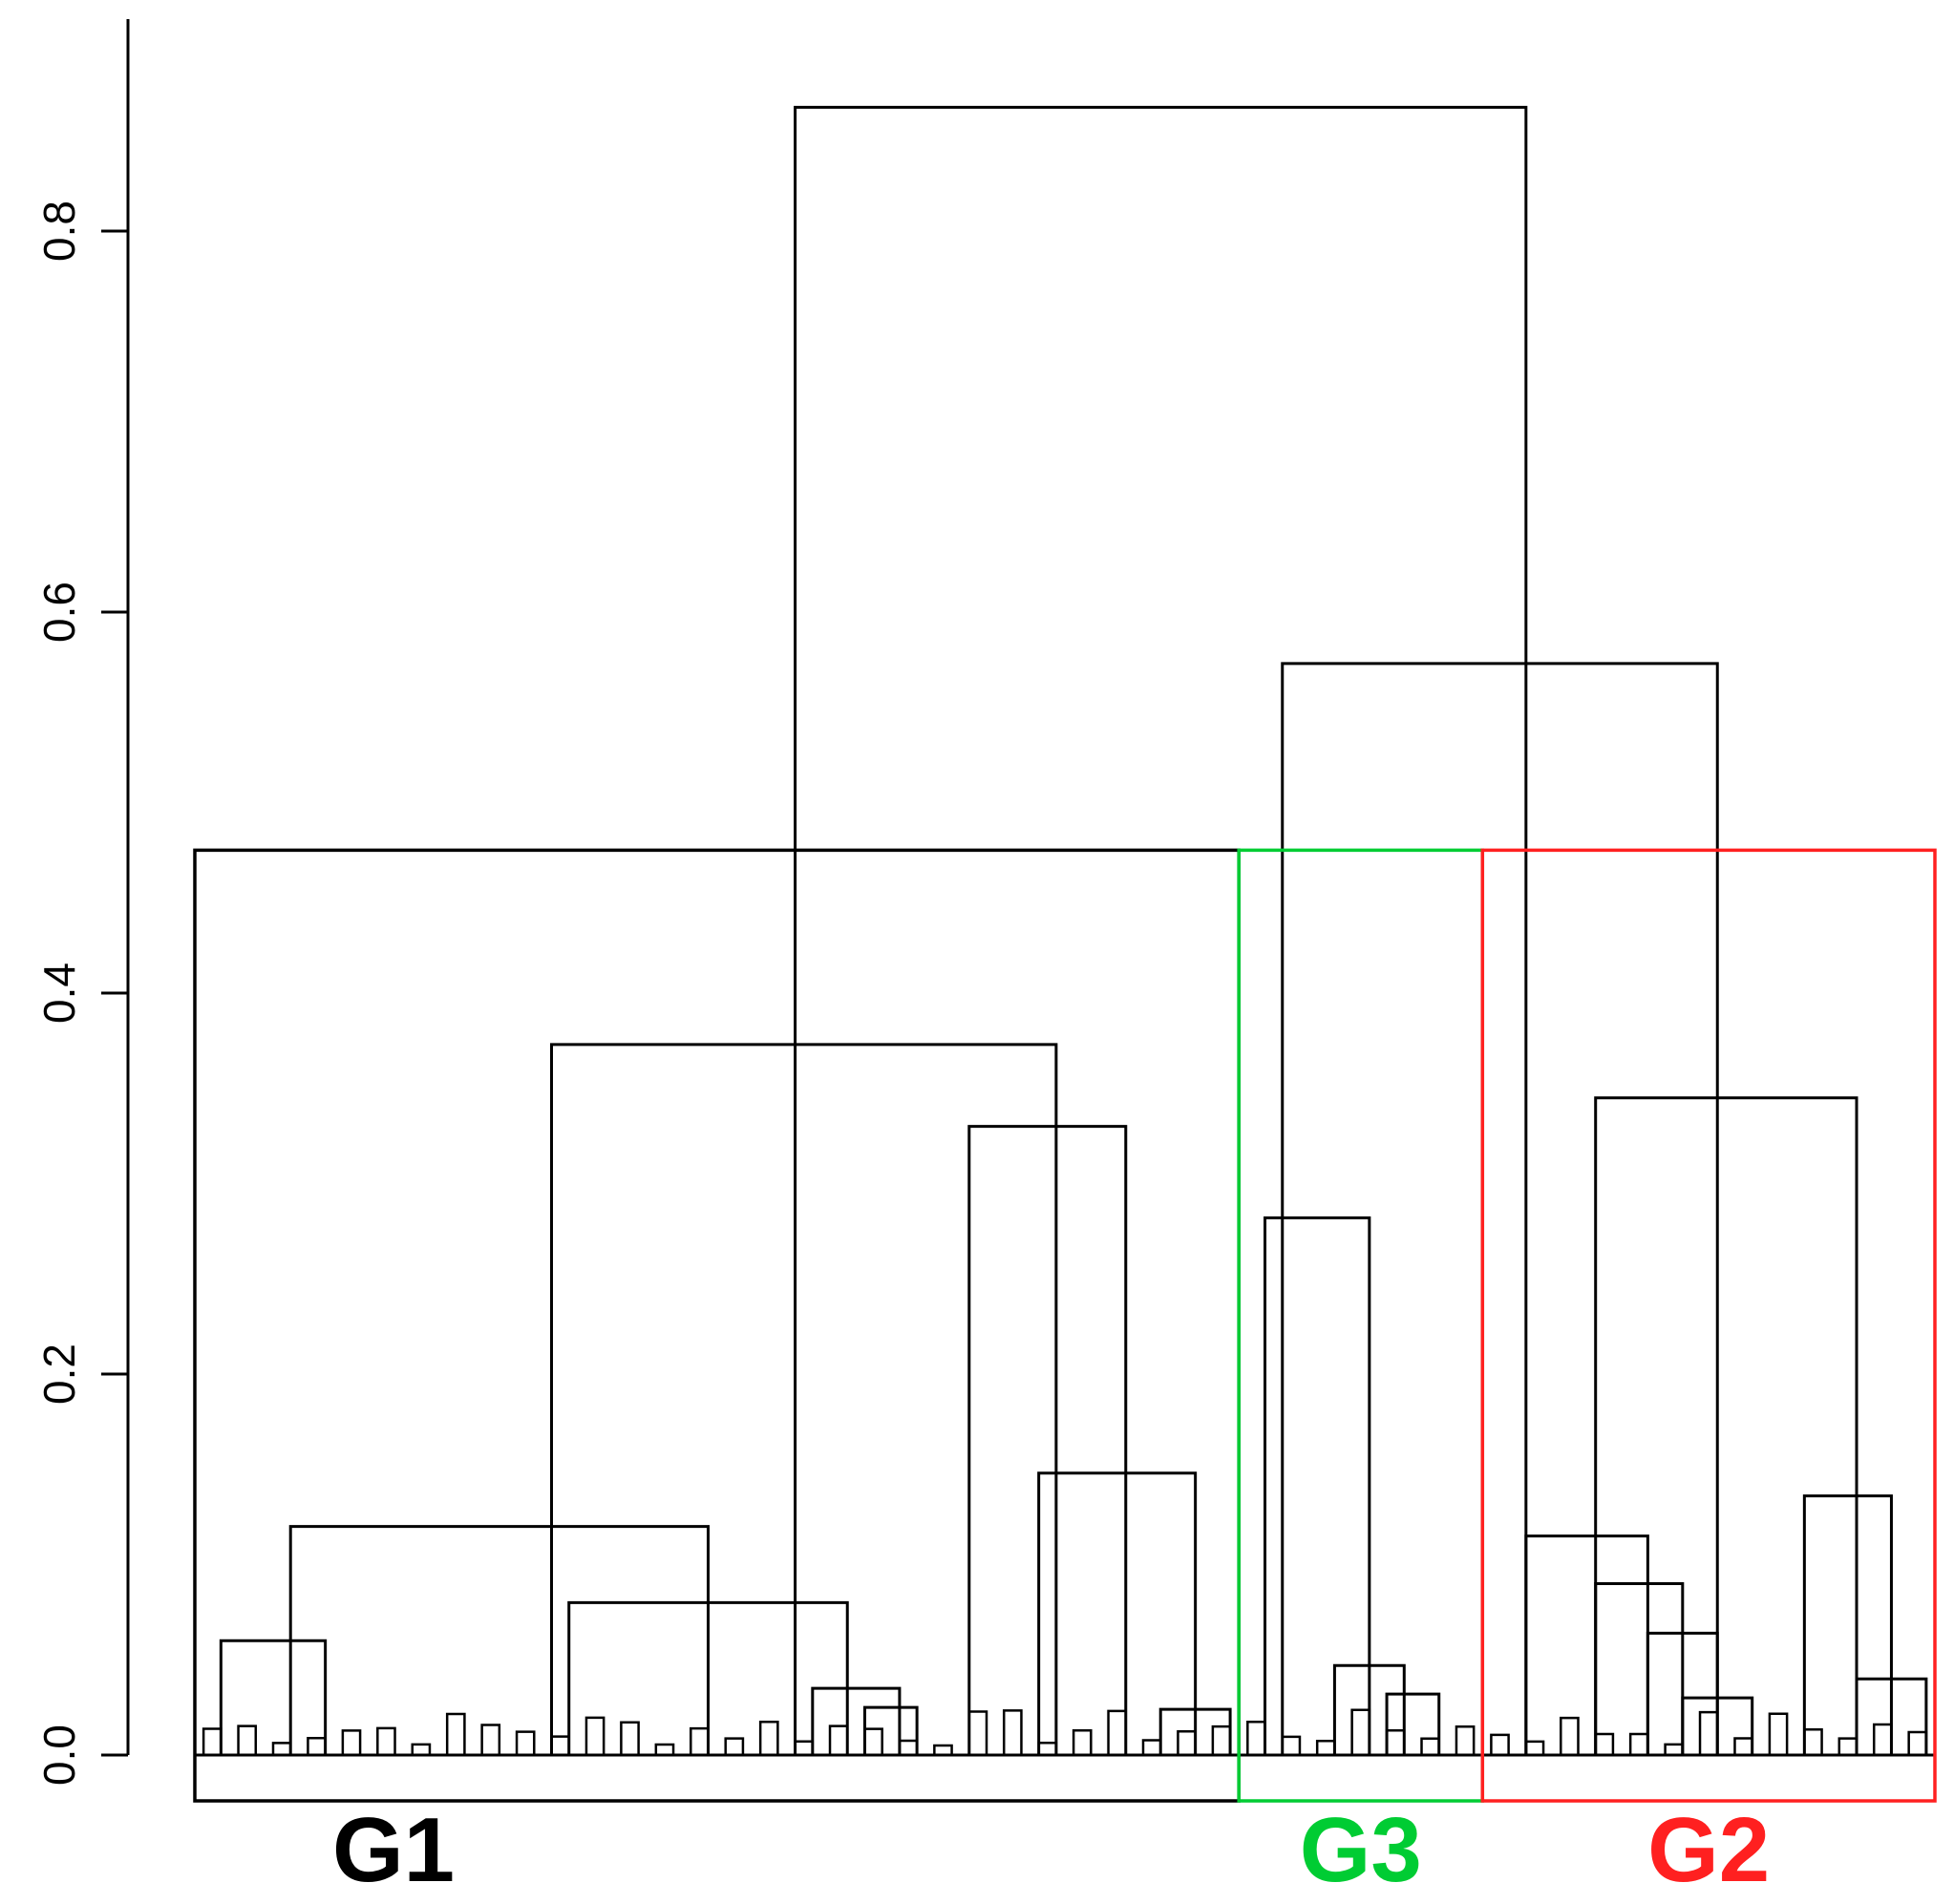 The height and width of the screenshot is (1904, 1954). What do you see at coordinates (499, 1640) in the screenshot?
I see `merge-g1-left` at bounding box center [499, 1640].